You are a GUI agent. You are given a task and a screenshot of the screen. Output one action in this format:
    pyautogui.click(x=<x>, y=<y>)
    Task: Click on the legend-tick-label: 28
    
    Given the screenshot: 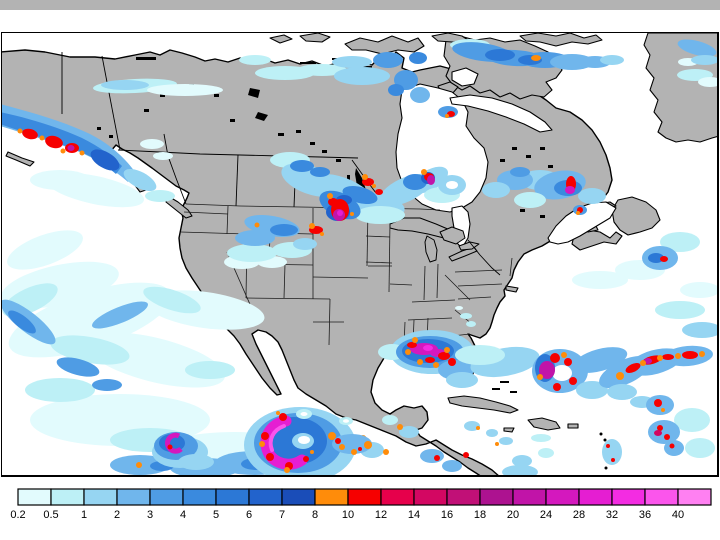 What is the action you would take?
    pyautogui.click(x=579, y=515)
    